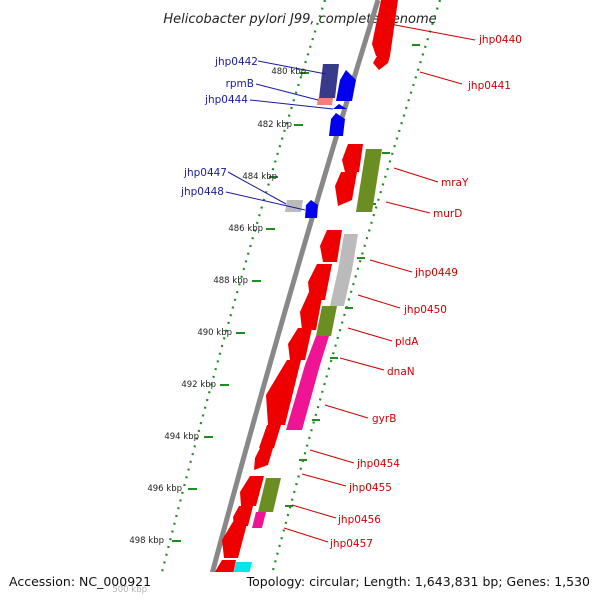  Describe the element at coordinates (181, 437) in the screenshot. I see `tick-label: 494 kbp` at that location.